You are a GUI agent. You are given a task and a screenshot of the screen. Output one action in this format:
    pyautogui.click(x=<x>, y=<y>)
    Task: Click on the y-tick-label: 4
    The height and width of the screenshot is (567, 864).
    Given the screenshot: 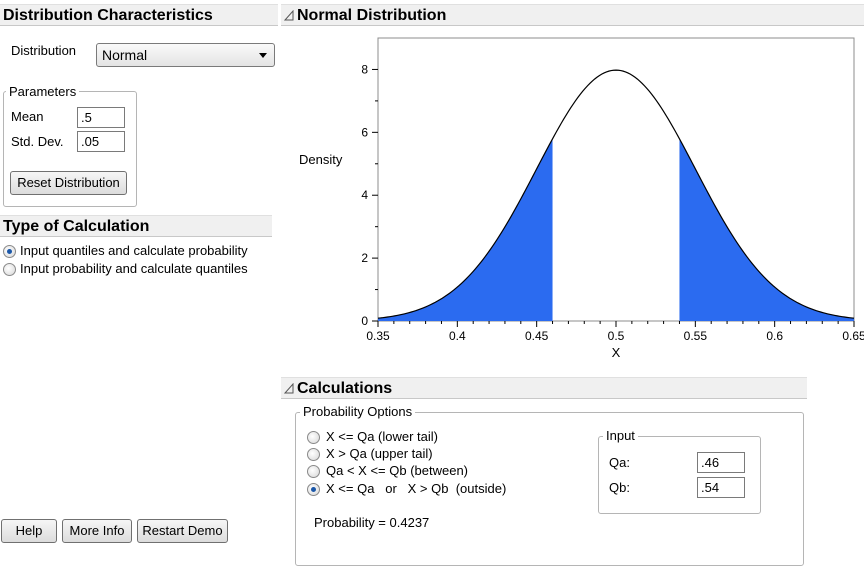 What is the action you would take?
    pyautogui.click(x=364, y=195)
    